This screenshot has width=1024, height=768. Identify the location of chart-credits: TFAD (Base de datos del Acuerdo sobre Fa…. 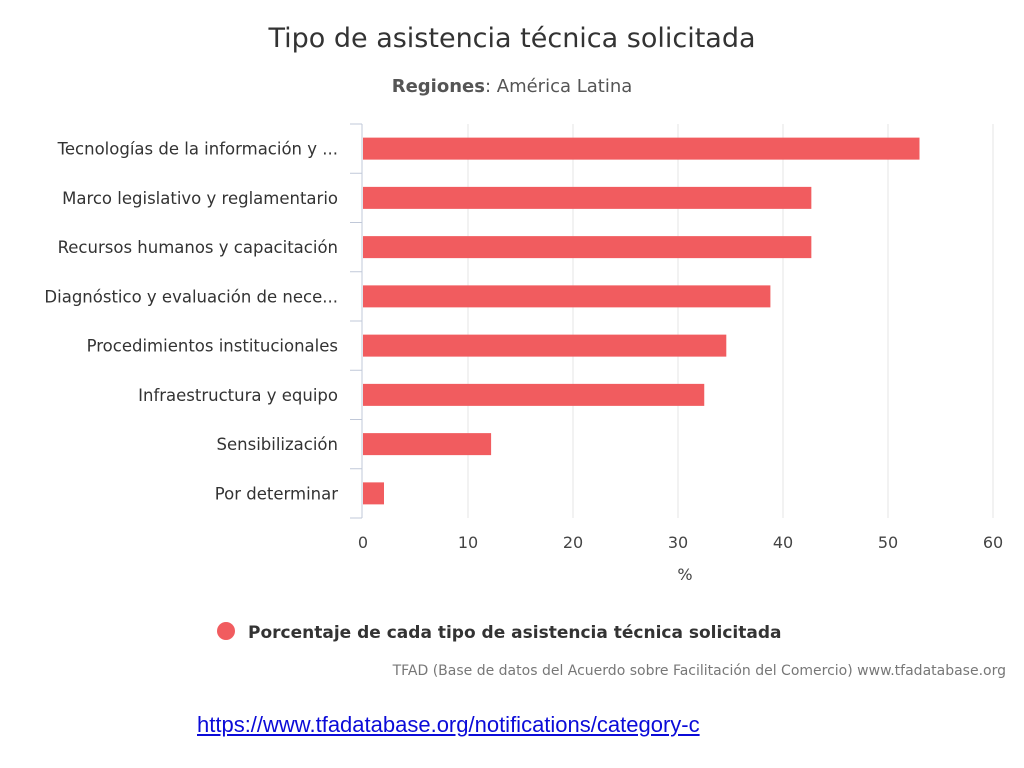
(699, 671).